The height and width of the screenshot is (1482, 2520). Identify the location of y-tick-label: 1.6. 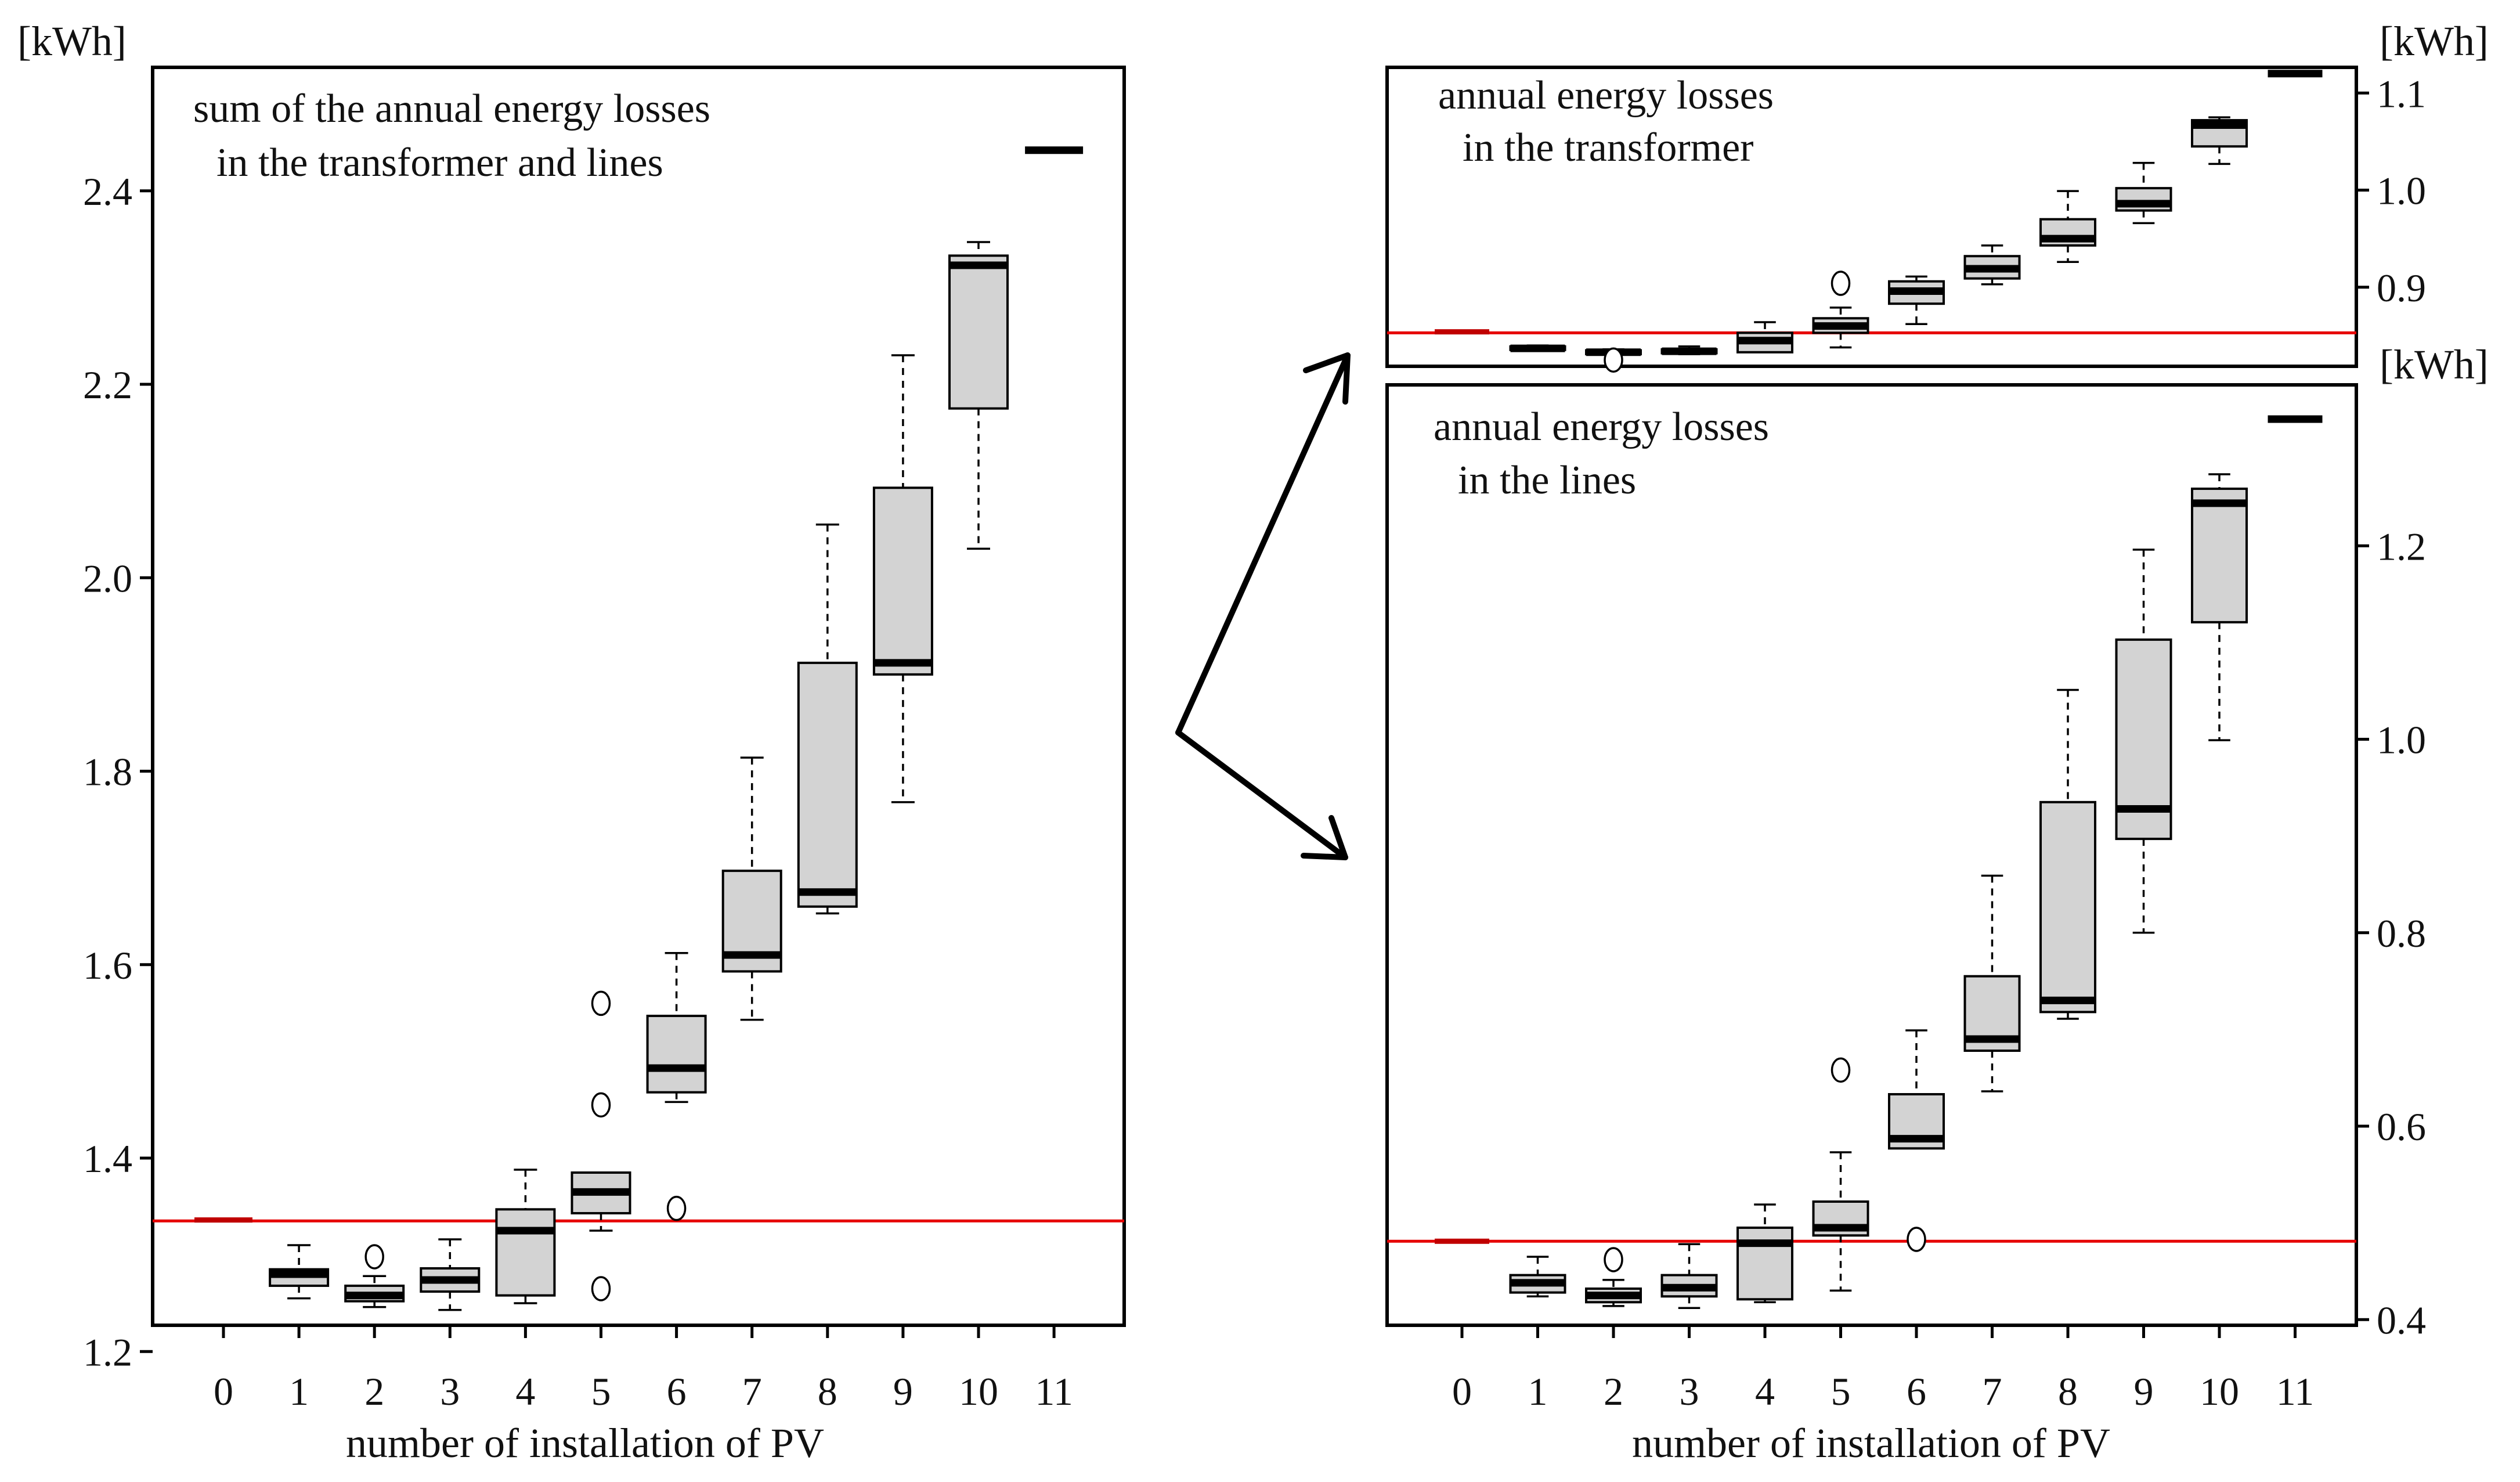
(107, 965).